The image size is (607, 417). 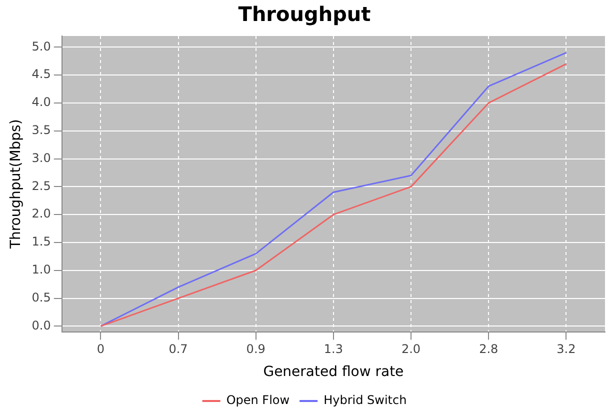 I want to click on x-tick-label: 3.2, so click(x=566, y=349).